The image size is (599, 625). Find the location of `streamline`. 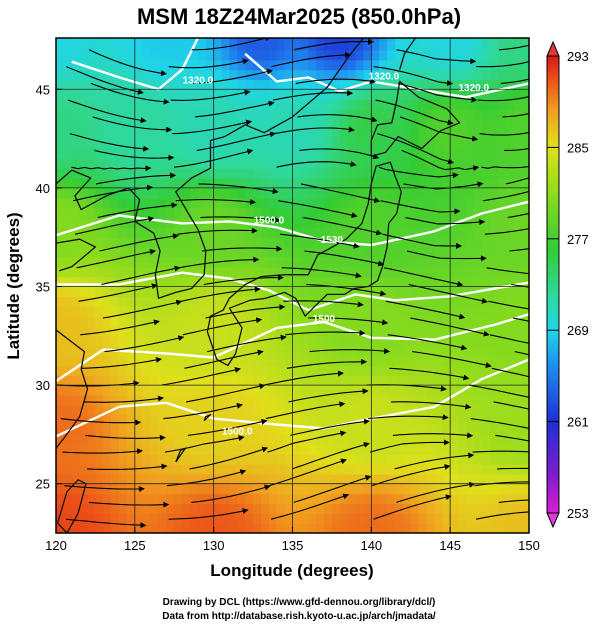

streamline is located at coordinates (506, 231).